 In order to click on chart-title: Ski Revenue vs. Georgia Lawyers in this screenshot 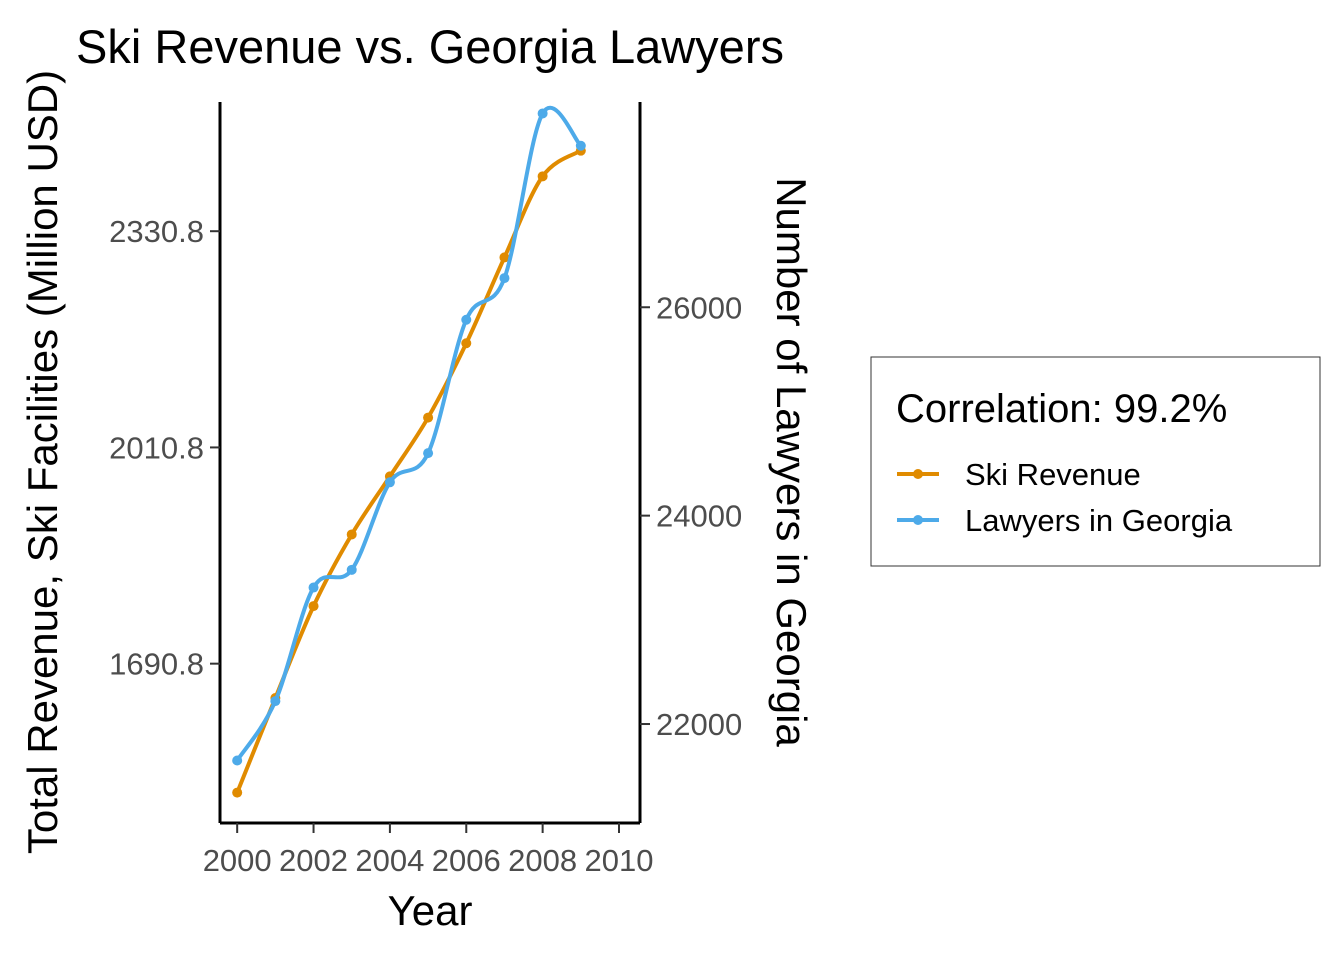, I will do `click(430, 46)`.